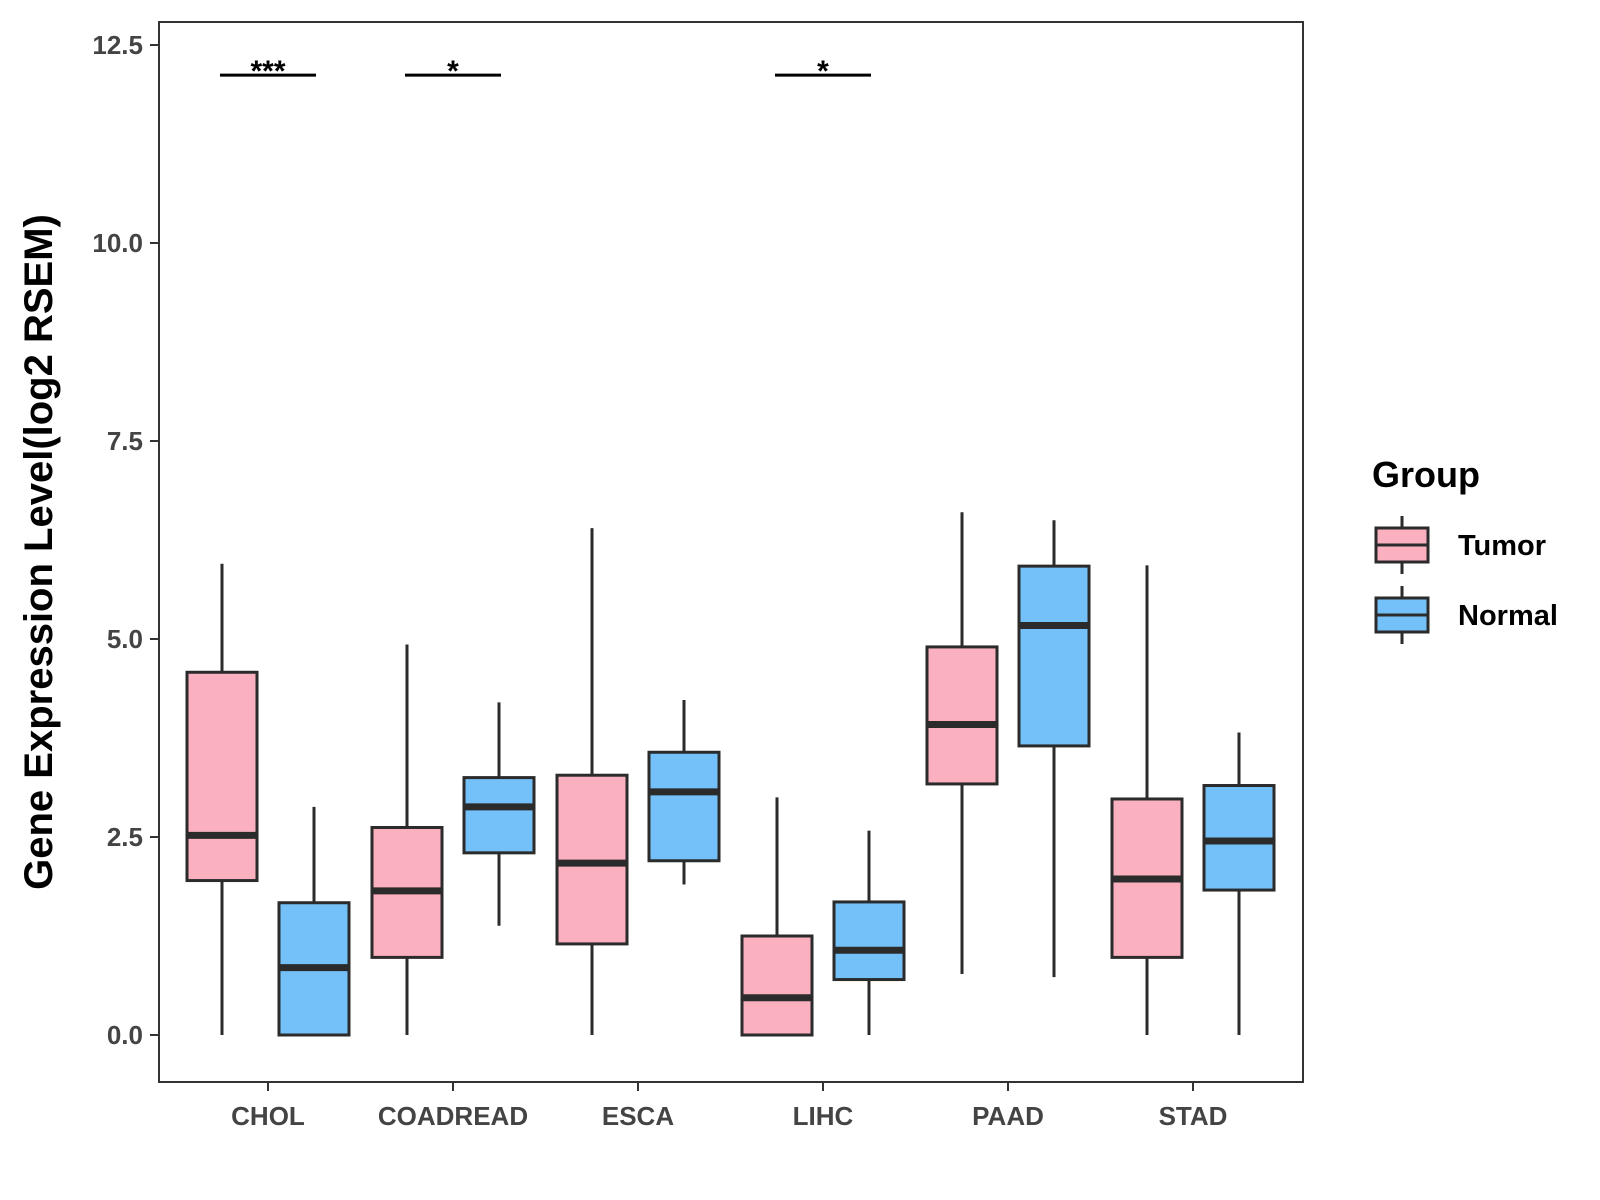 The height and width of the screenshot is (1200, 1600). What do you see at coordinates (1426, 474) in the screenshot?
I see `legend-title: Group` at bounding box center [1426, 474].